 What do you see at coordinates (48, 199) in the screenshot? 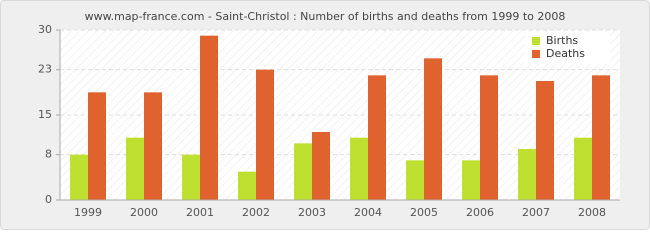
I see `y-tick-label: 0` at bounding box center [48, 199].